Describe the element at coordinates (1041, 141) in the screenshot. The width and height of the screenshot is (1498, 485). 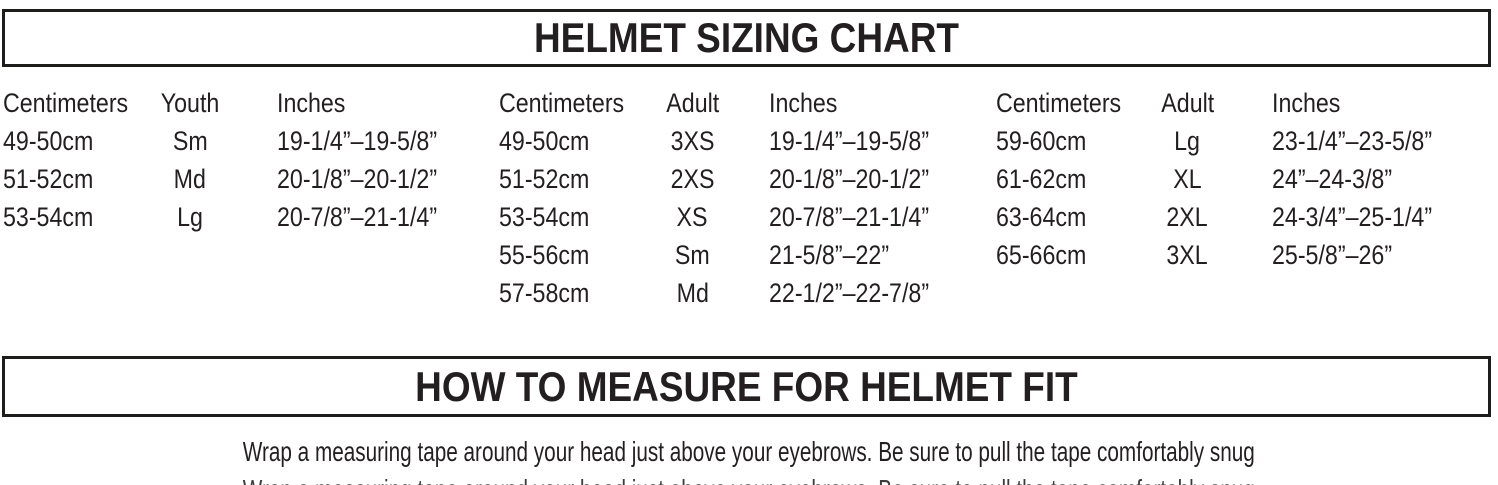
I see `table-cell-cm: 59-60cm` at that location.